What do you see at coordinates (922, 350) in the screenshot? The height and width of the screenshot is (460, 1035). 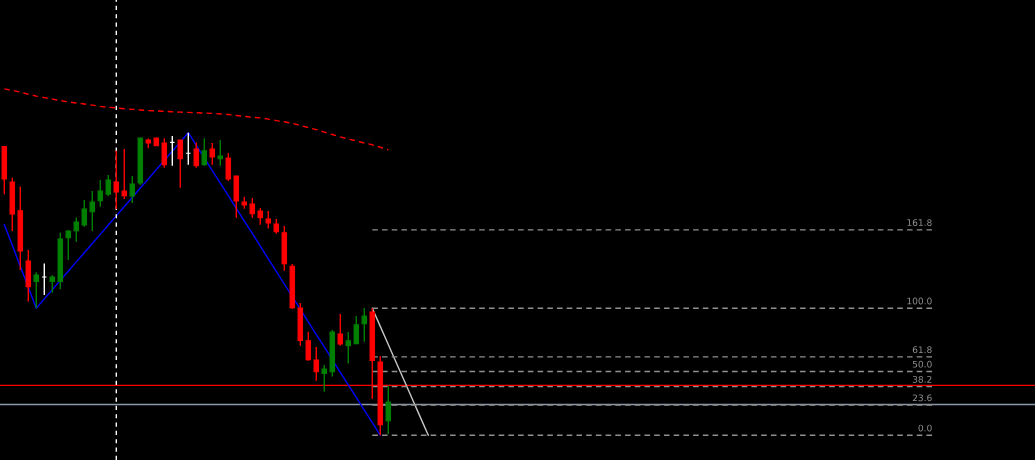 I see `series-label: 61.8` at bounding box center [922, 350].